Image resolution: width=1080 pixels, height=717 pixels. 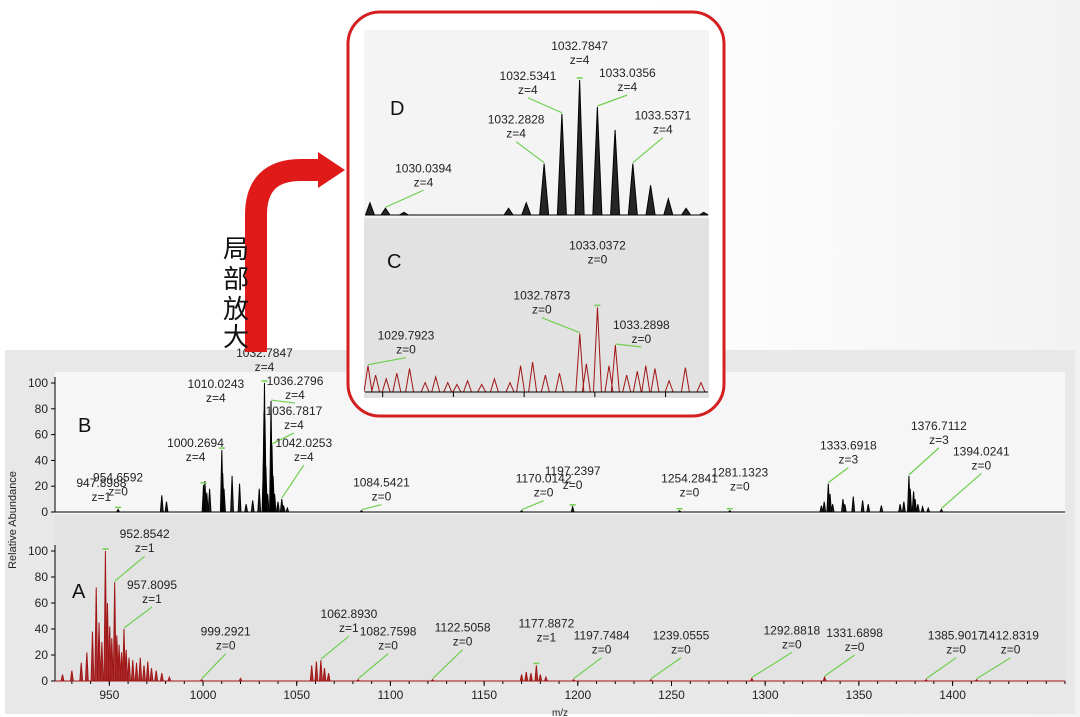 I want to click on panel-label-a: A, so click(x=79, y=592).